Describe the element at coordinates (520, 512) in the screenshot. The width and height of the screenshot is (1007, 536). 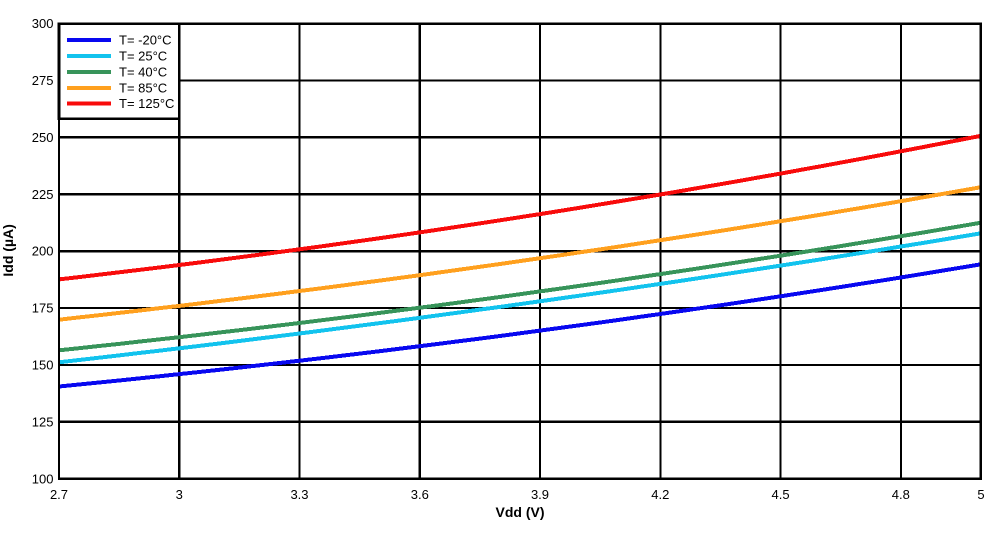
I see `svg-text: Vdd (V)` at that location.